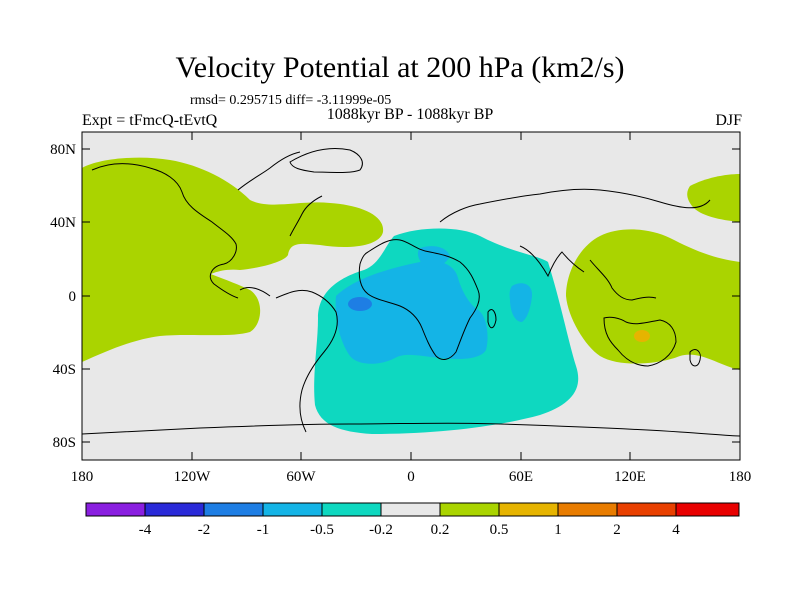 Image resolution: width=800 pixels, height=600 pixels. Describe the element at coordinates (728, 120) in the screenshot. I see `season-label: DJF` at that location.